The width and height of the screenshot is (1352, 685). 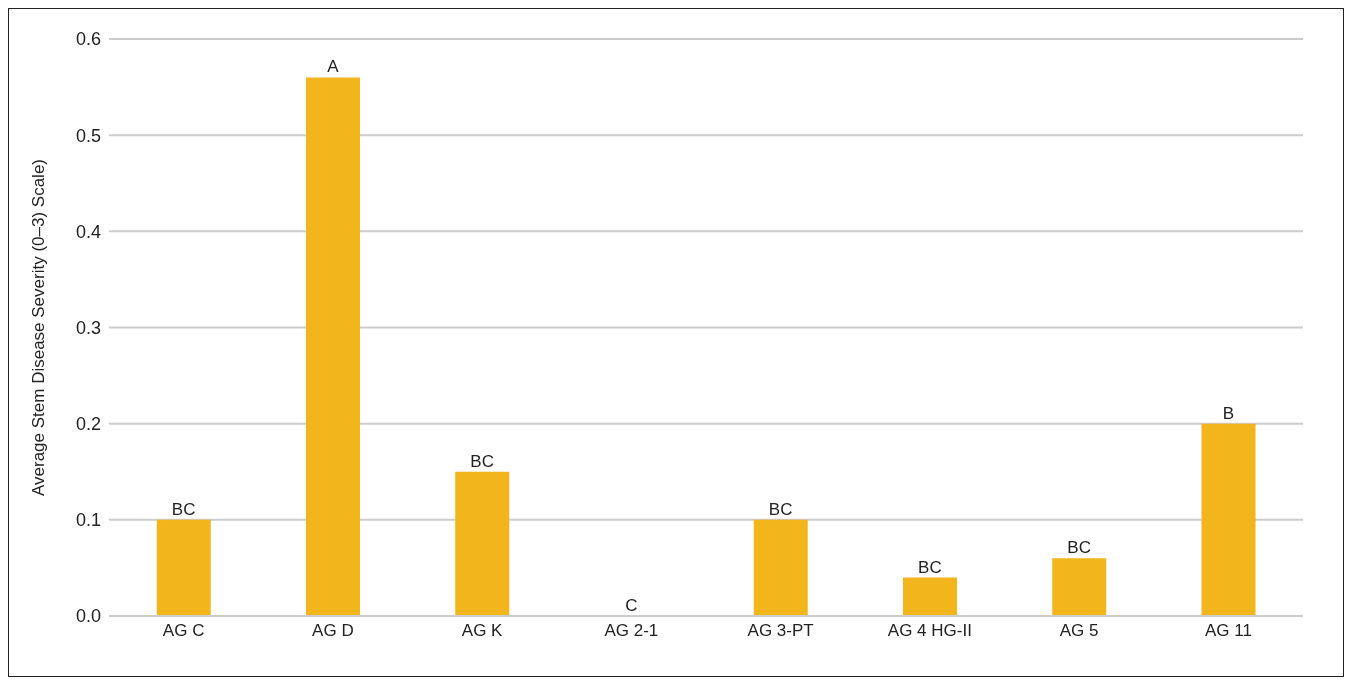 What do you see at coordinates (88, 135) in the screenshot?
I see `y-tick-label: 0.5` at bounding box center [88, 135].